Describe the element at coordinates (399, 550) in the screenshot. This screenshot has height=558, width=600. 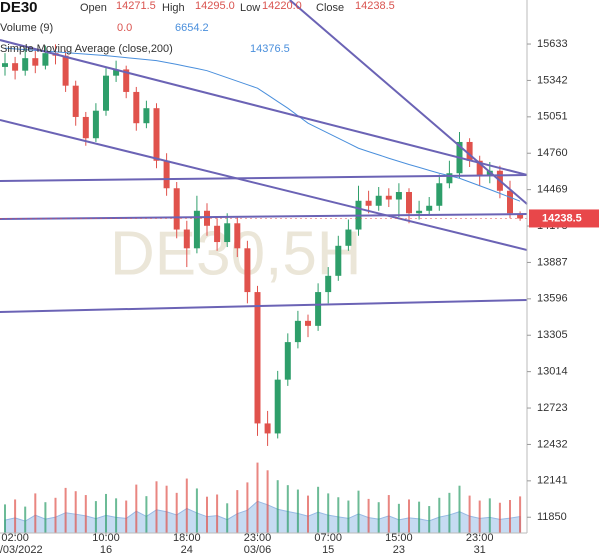
I see `x-date-label: 23` at that location.